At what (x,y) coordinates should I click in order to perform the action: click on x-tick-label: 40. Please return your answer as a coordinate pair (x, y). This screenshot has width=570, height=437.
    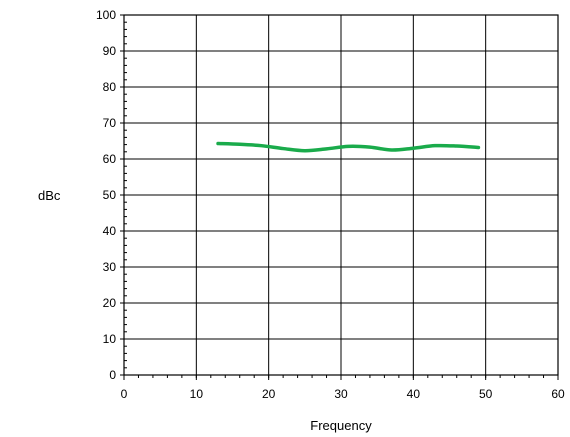
    Looking at the image, I should click on (414, 394).